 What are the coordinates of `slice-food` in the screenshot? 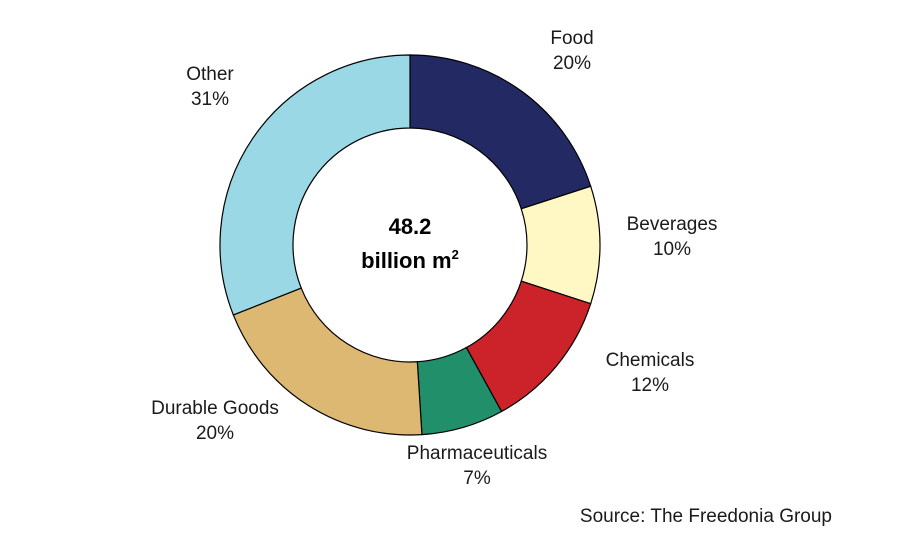 It's located at (500, 132).